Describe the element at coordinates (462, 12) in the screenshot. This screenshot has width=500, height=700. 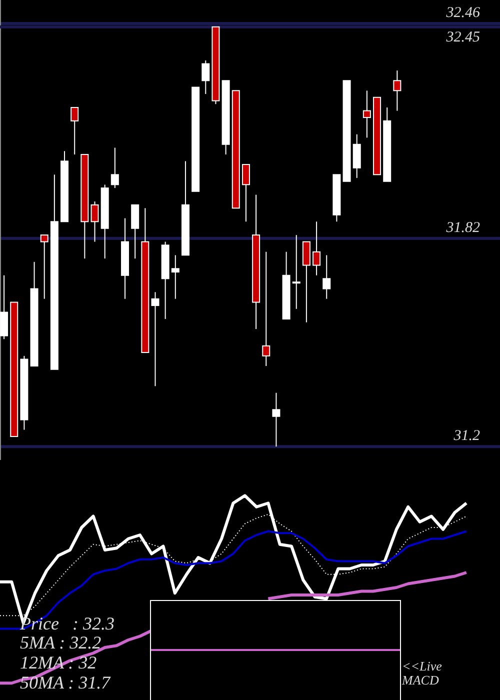
I see `y-tick-label: 32.46` at that location.